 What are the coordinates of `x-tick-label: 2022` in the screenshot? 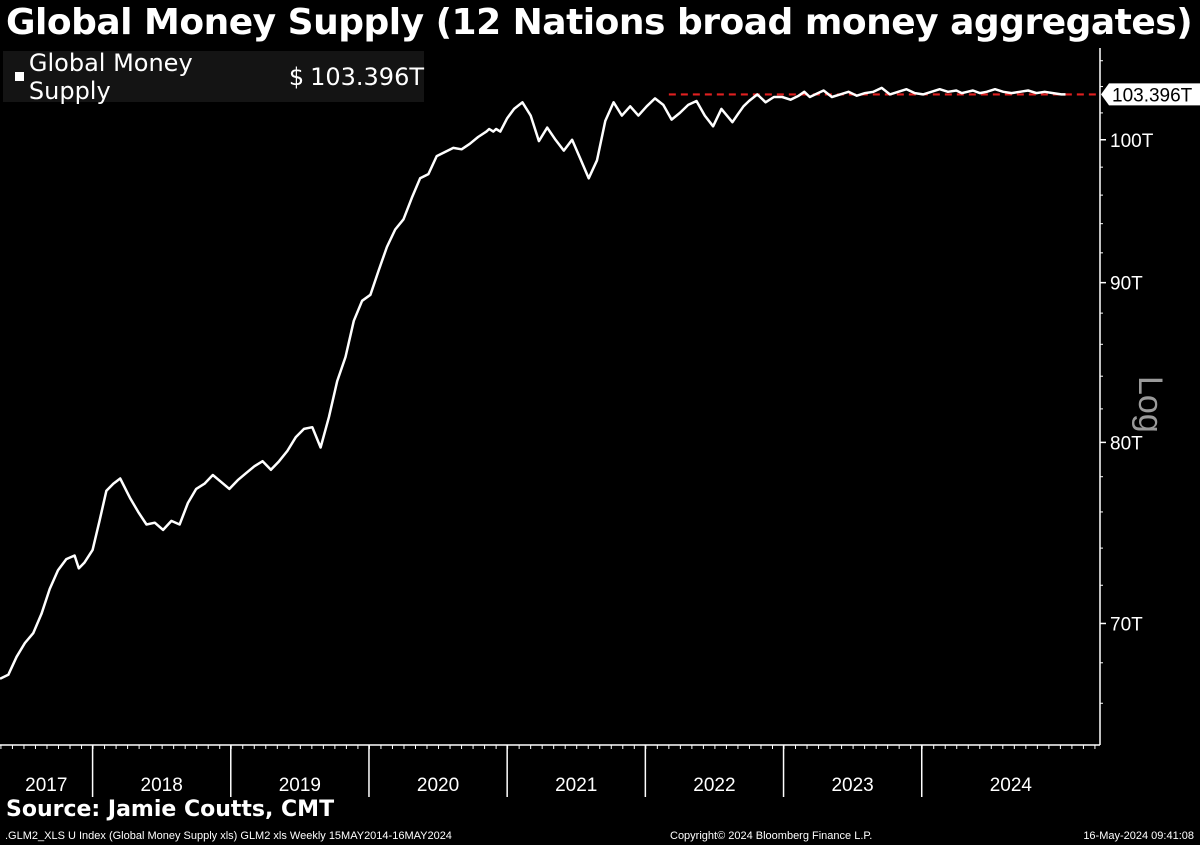 It's located at (714, 785).